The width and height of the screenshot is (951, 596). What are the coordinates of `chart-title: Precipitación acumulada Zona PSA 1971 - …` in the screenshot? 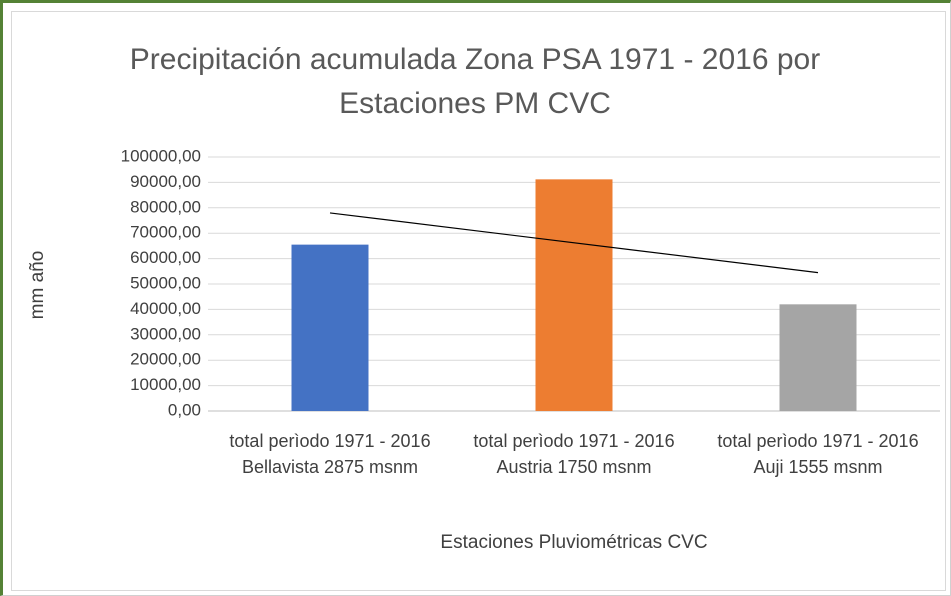 It's located at (475, 81).